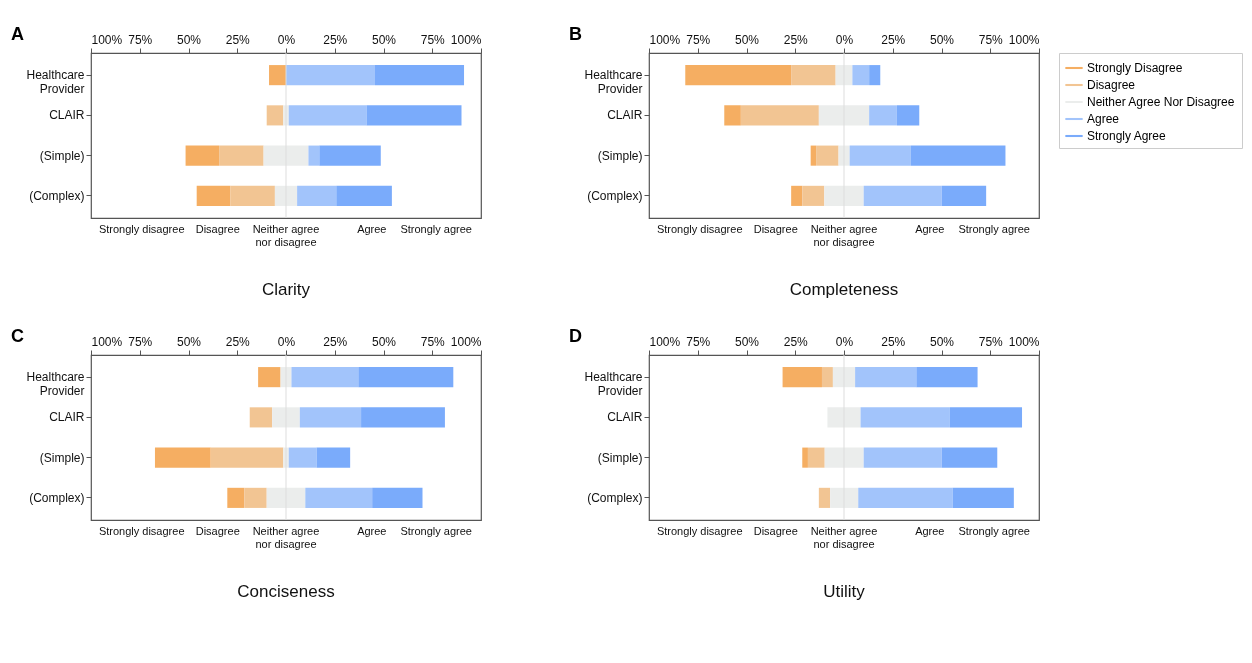 This screenshot has height=663, width=1252. I want to click on legend-label: Agree, so click(1103, 119).